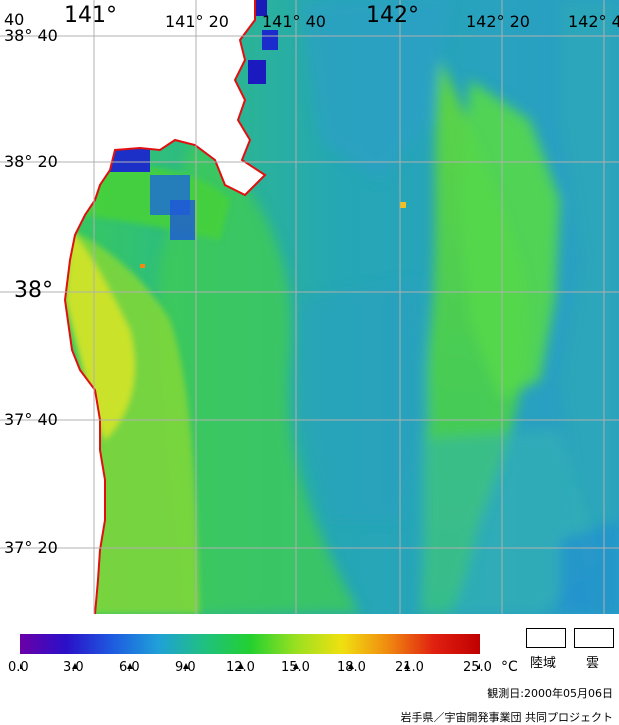 The image size is (619, 725). I want to click on credit-text: 岩手県／宇宙開発事業団 共同プロジェクト, so click(507, 717).